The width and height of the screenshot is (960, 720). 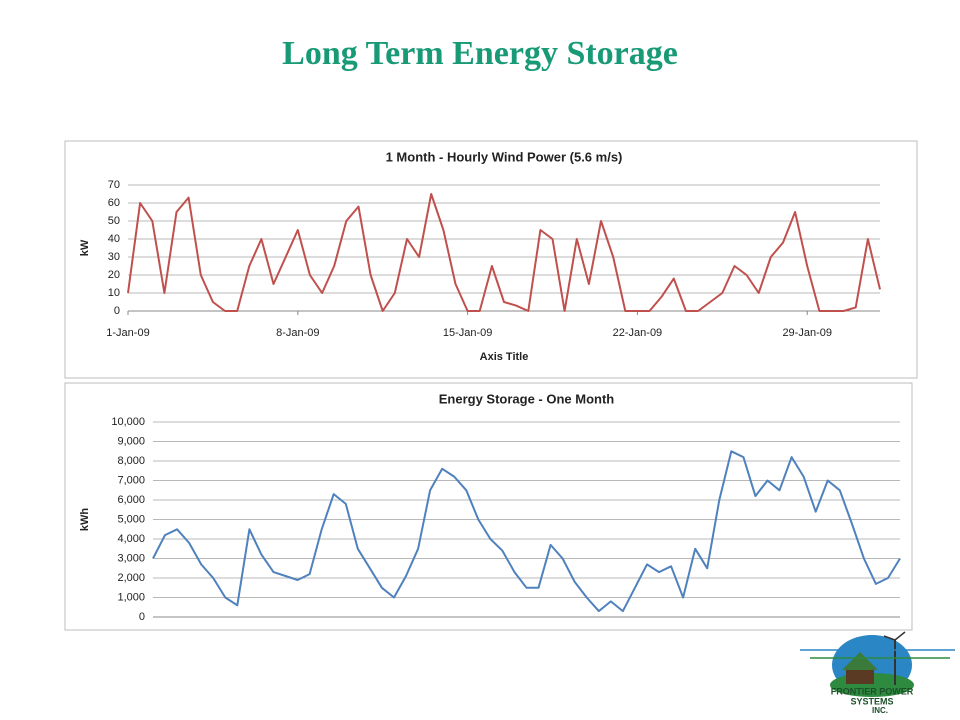 What do you see at coordinates (114, 203) in the screenshot?
I see `y-tick-label: 60` at bounding box center [114, 203].